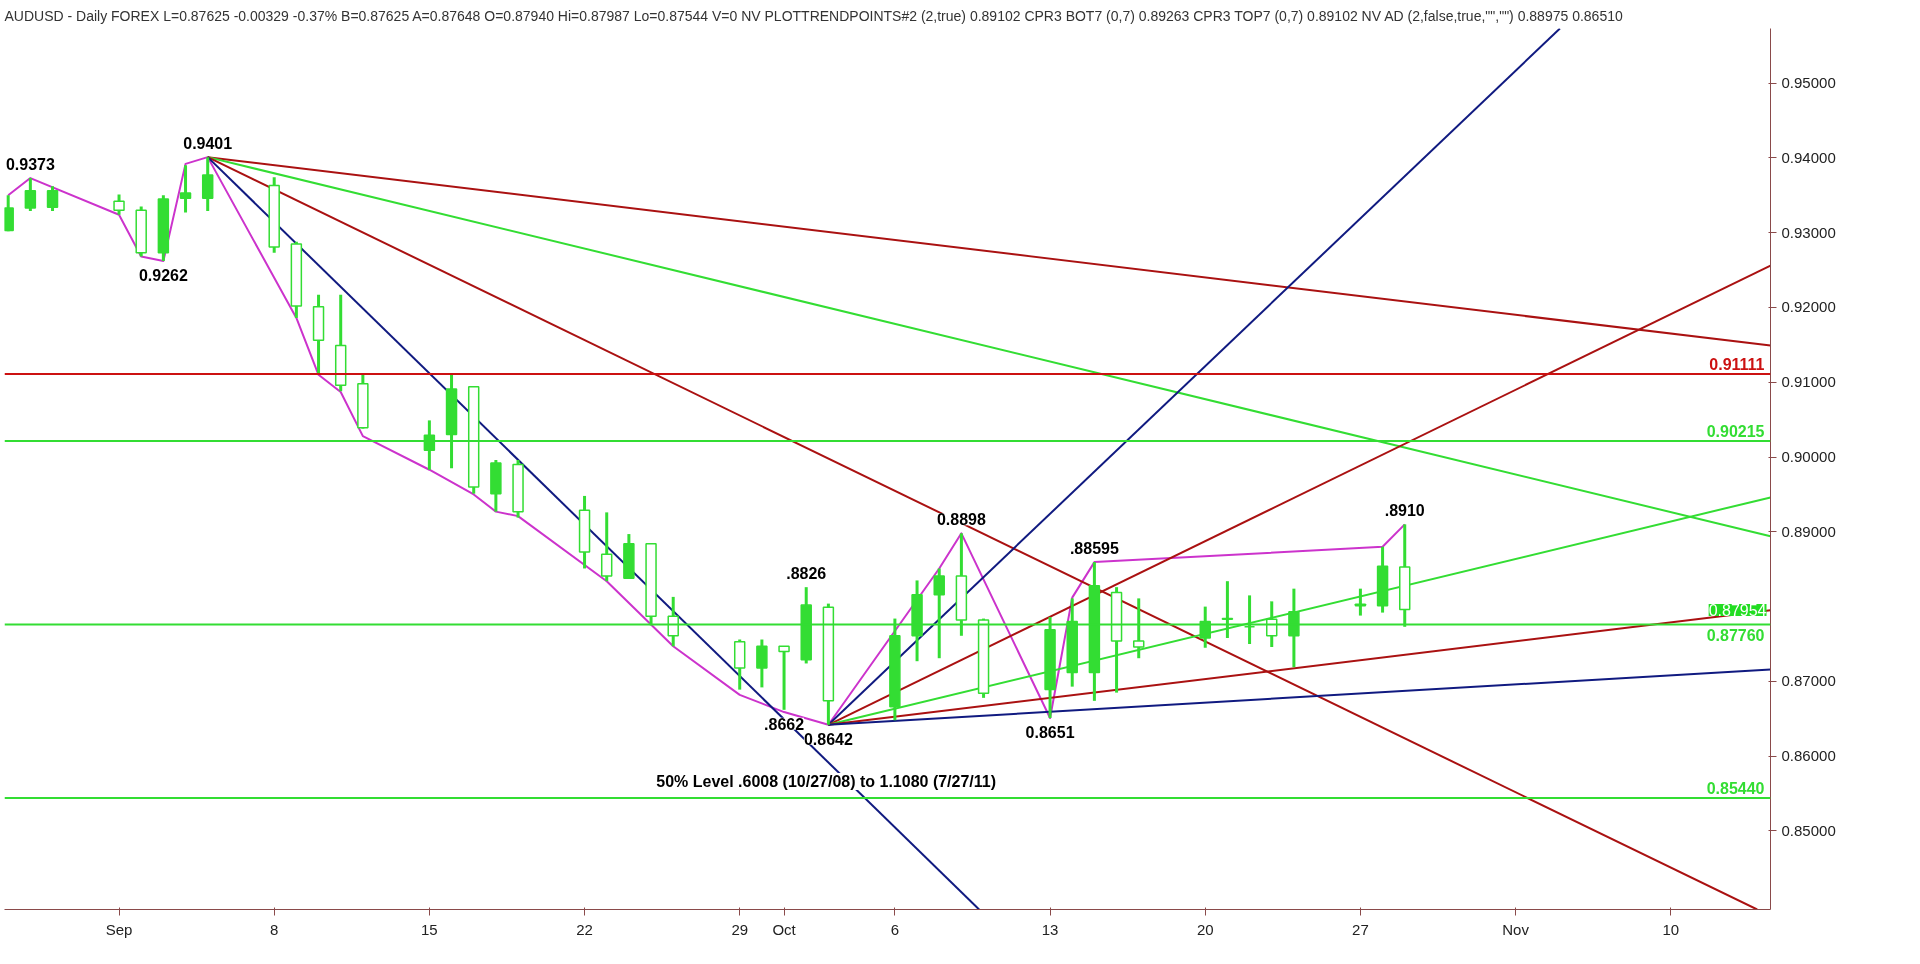 The width and height of the screenshot is (1920, 964). I want to click on y-tick-label: 0.92000, so click(1808, 307).